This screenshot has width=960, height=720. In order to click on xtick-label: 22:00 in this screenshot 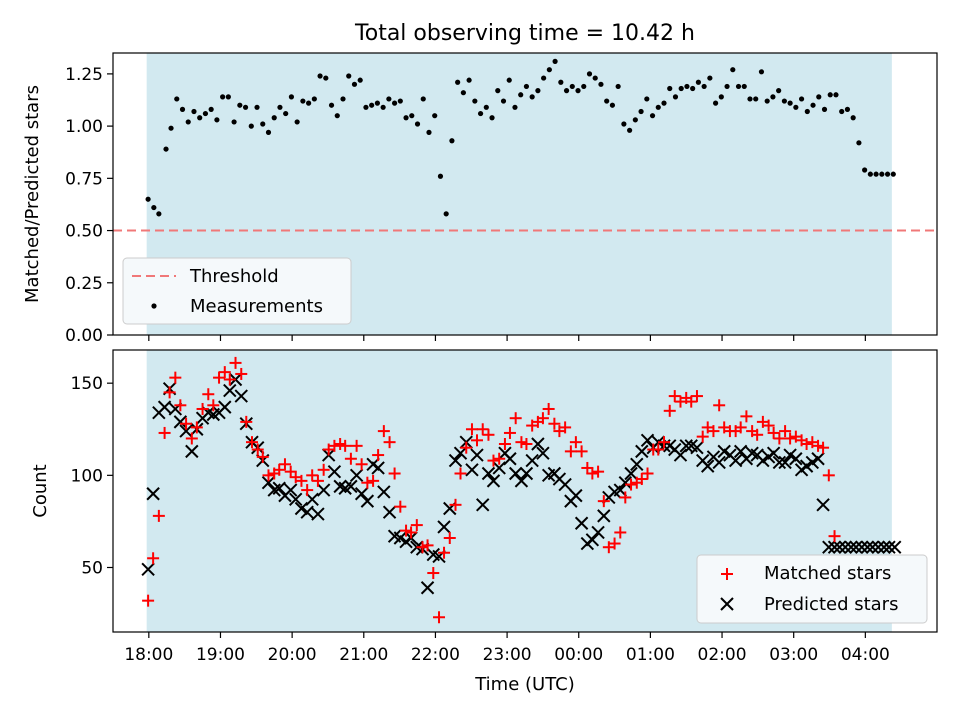, I will do `click(435, 655)`.